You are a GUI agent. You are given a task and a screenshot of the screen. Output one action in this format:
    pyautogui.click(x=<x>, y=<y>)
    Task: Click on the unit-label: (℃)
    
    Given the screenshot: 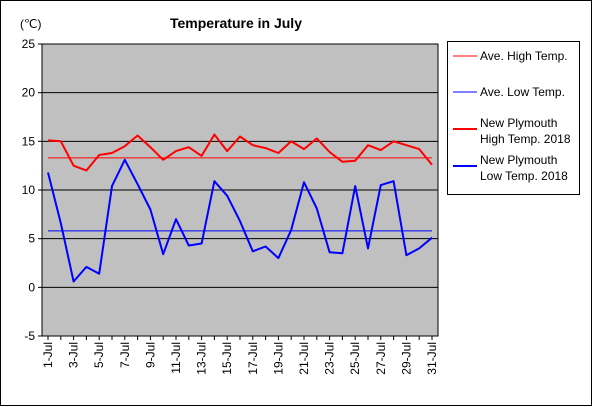 What is the action you would take?
    pyautogui.click(x=30, y=24)
    